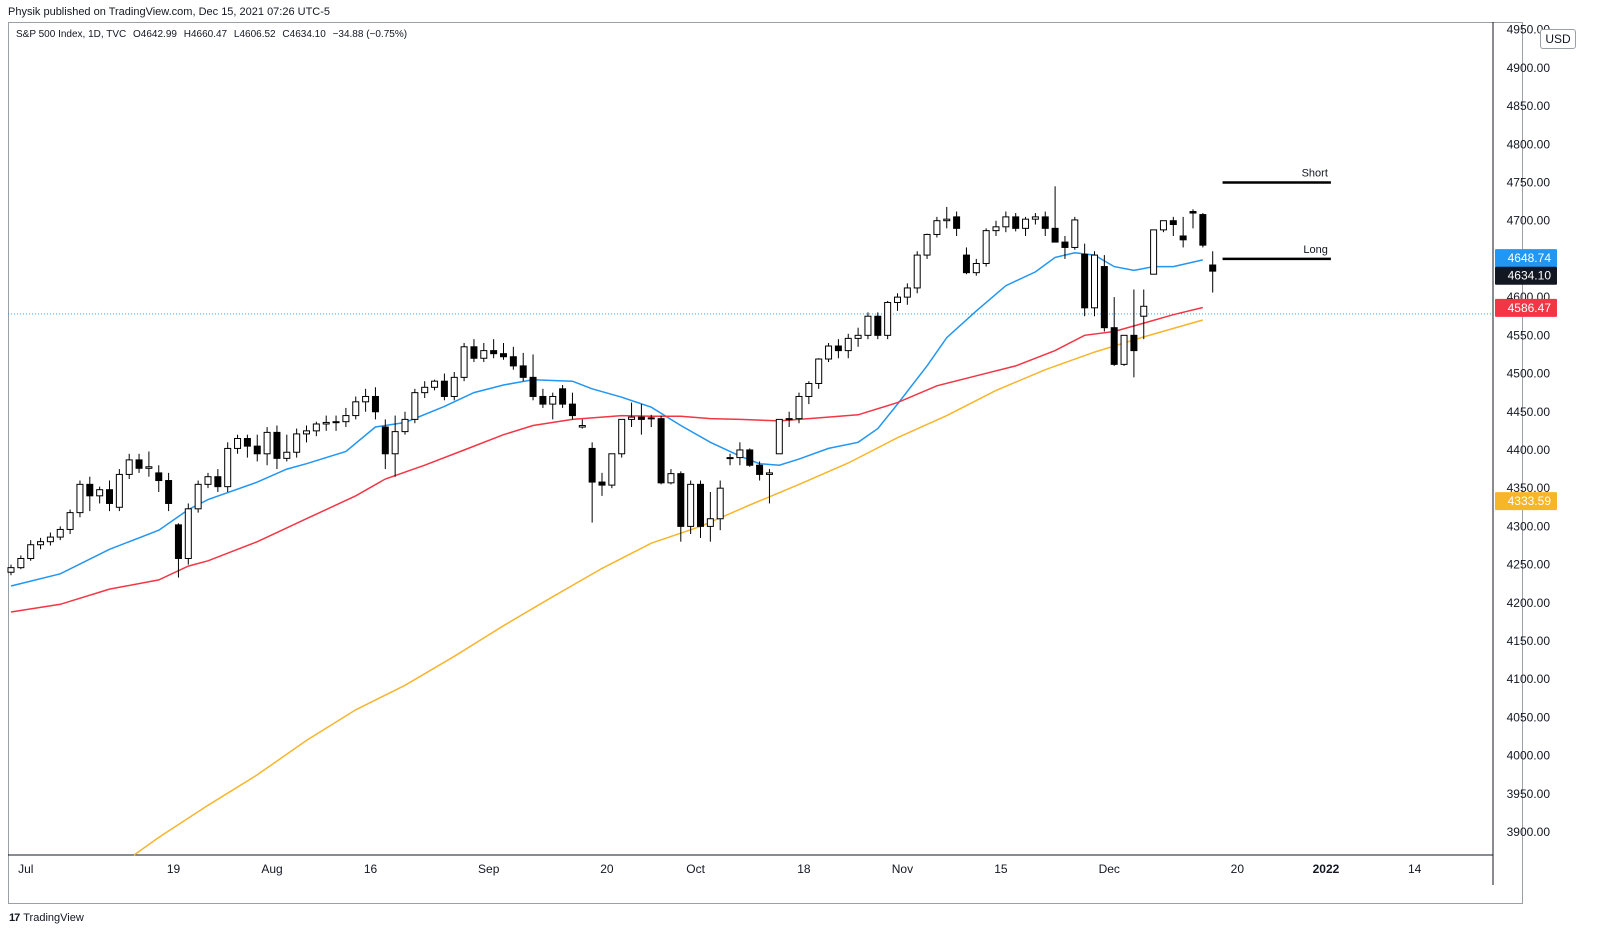  What do you see at coordinates (1529, 144) in the screenshot?
I see `y-tick-label: 4800.00` at bounding box center [1529, 144].